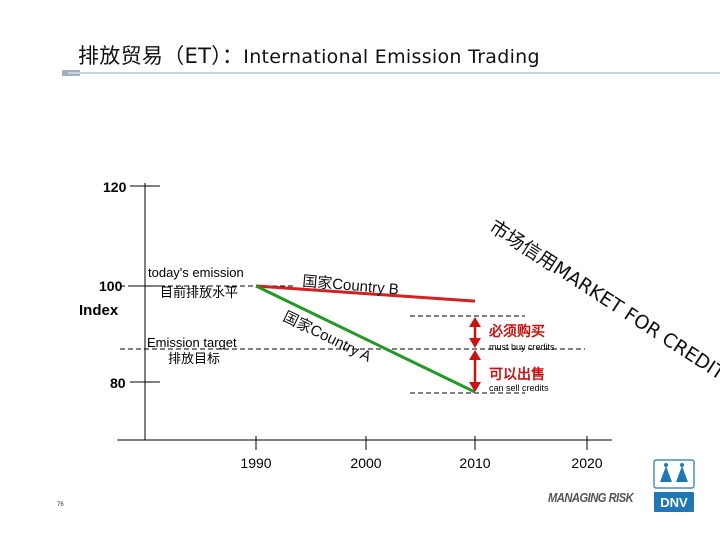  What do you see at coordinates (516, 331) in the screenshot?
I see `must-buy-label-cn: 必须购买` at bounding box center [516, 331].